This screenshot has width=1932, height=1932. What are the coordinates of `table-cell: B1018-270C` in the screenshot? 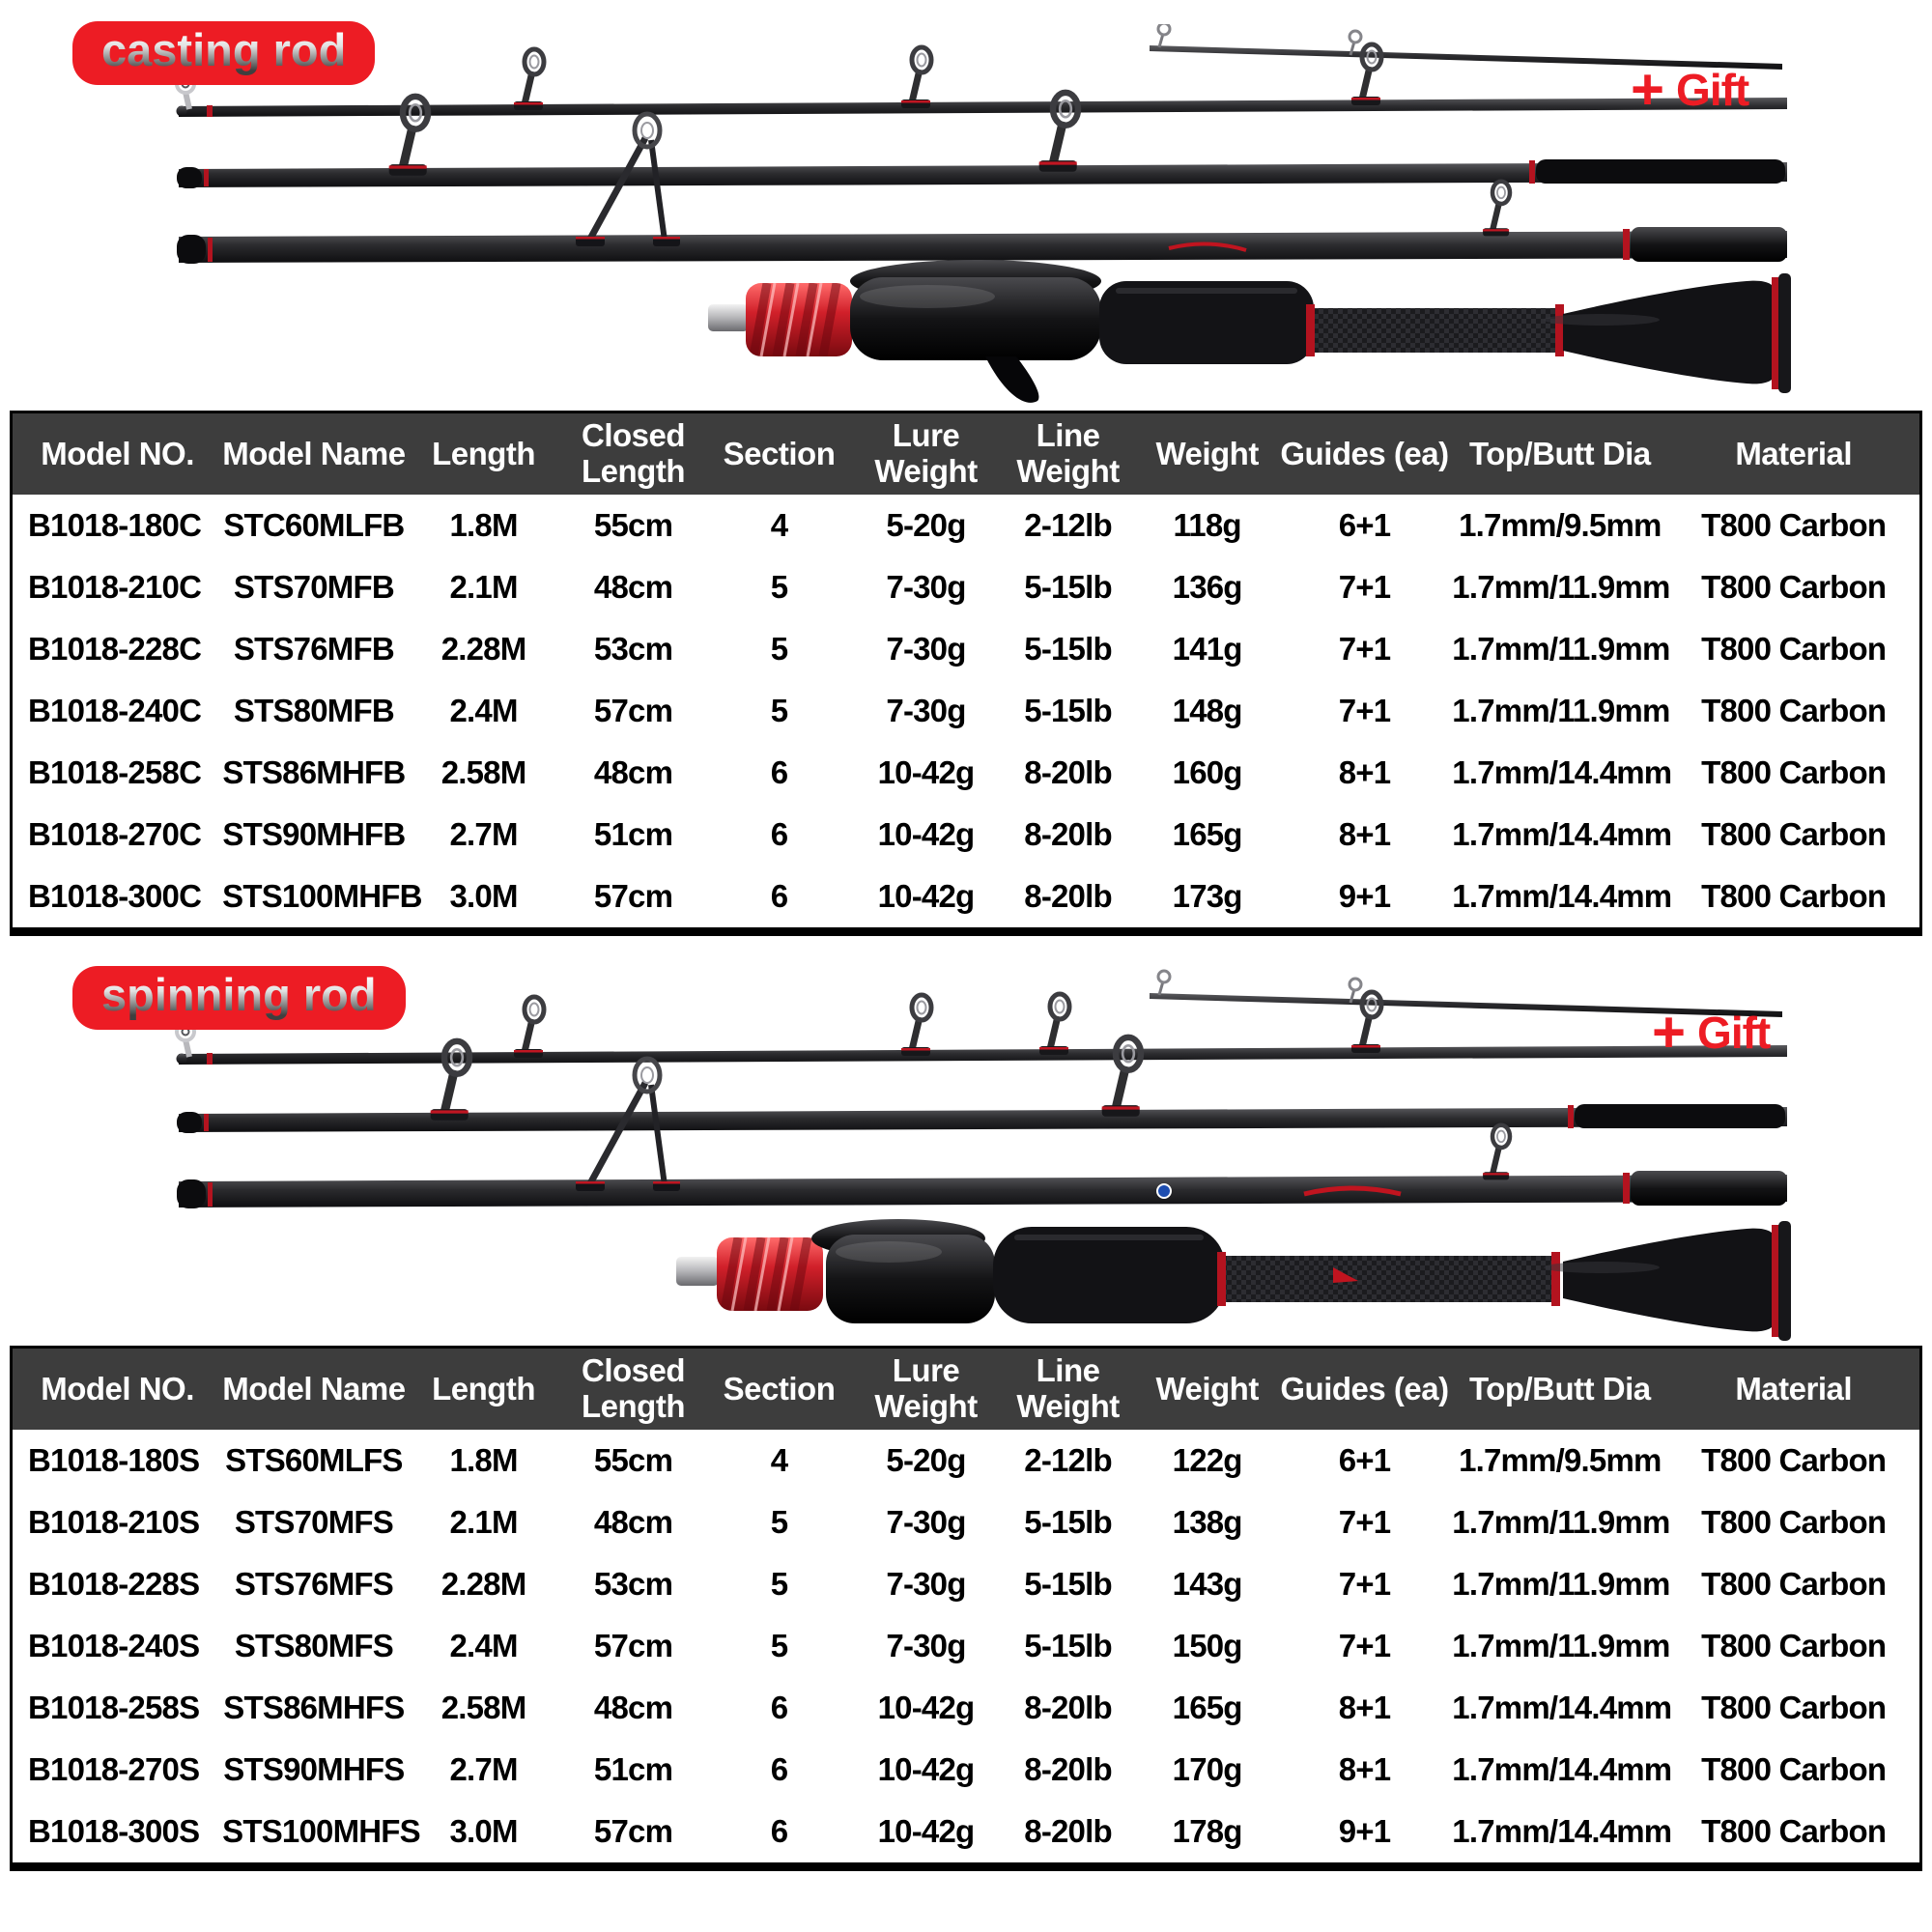 It's located at (115, 834).